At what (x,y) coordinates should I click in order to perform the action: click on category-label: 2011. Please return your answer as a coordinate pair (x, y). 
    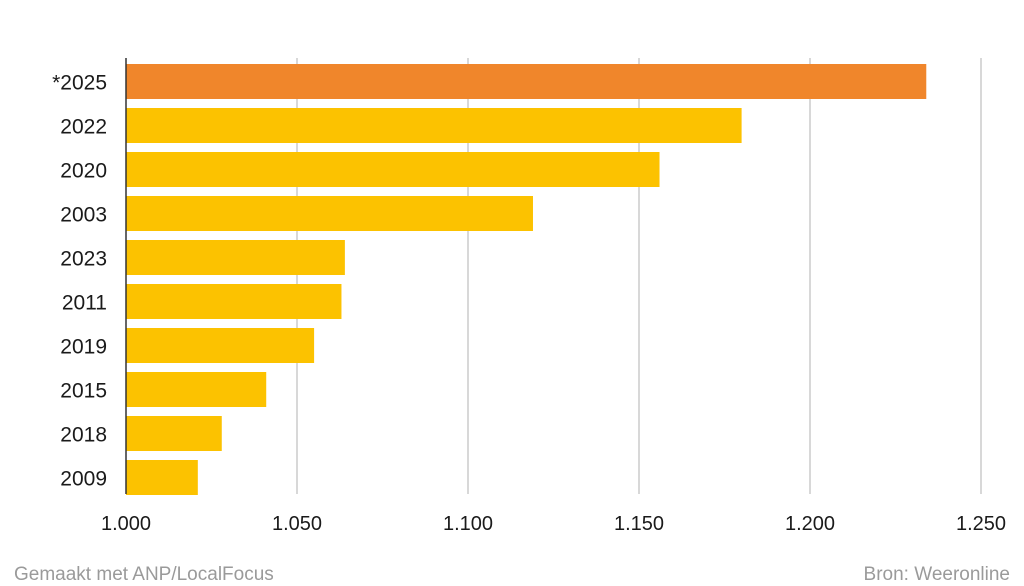
    Looking at the image, I should click on (84, 303).